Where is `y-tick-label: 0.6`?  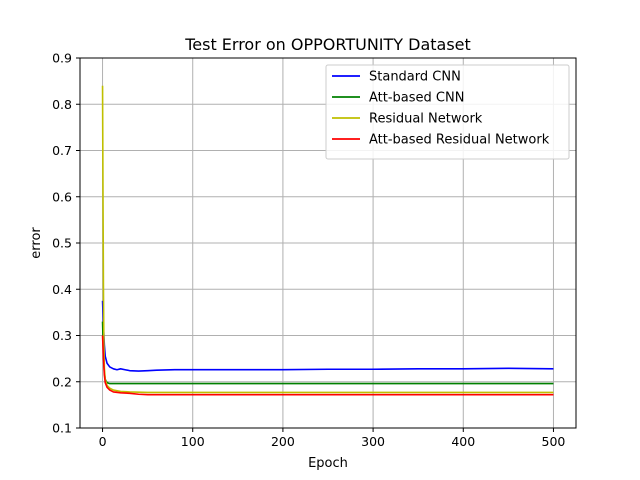
y-tick-label: 0.6 is located at coordinates (62, 196).